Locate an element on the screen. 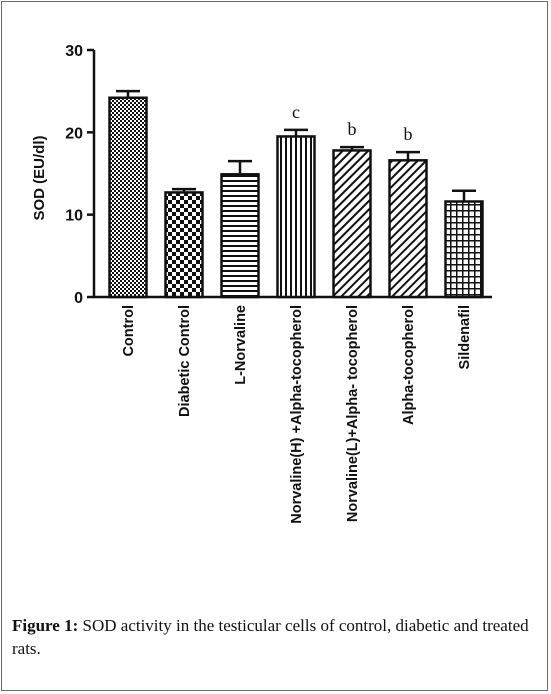 The width and height of the screenshot is (551, 694). y-tick-label: 10 is located at coordinates (74, 216).